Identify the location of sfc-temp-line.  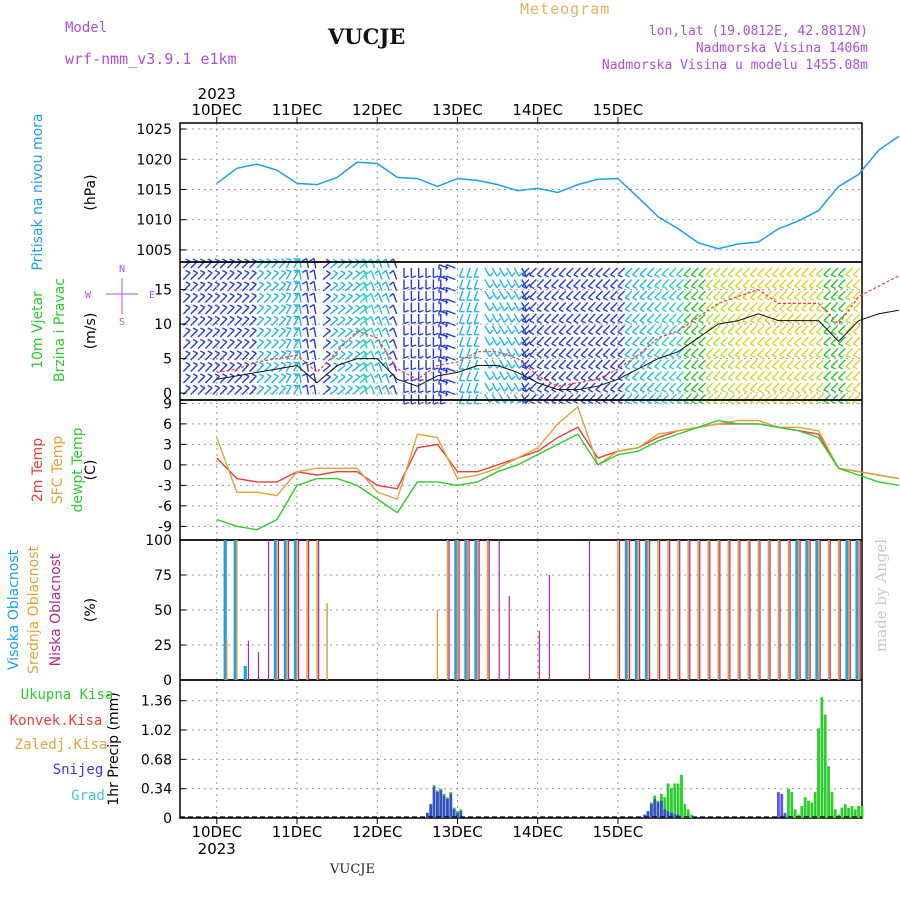
(557, 452).